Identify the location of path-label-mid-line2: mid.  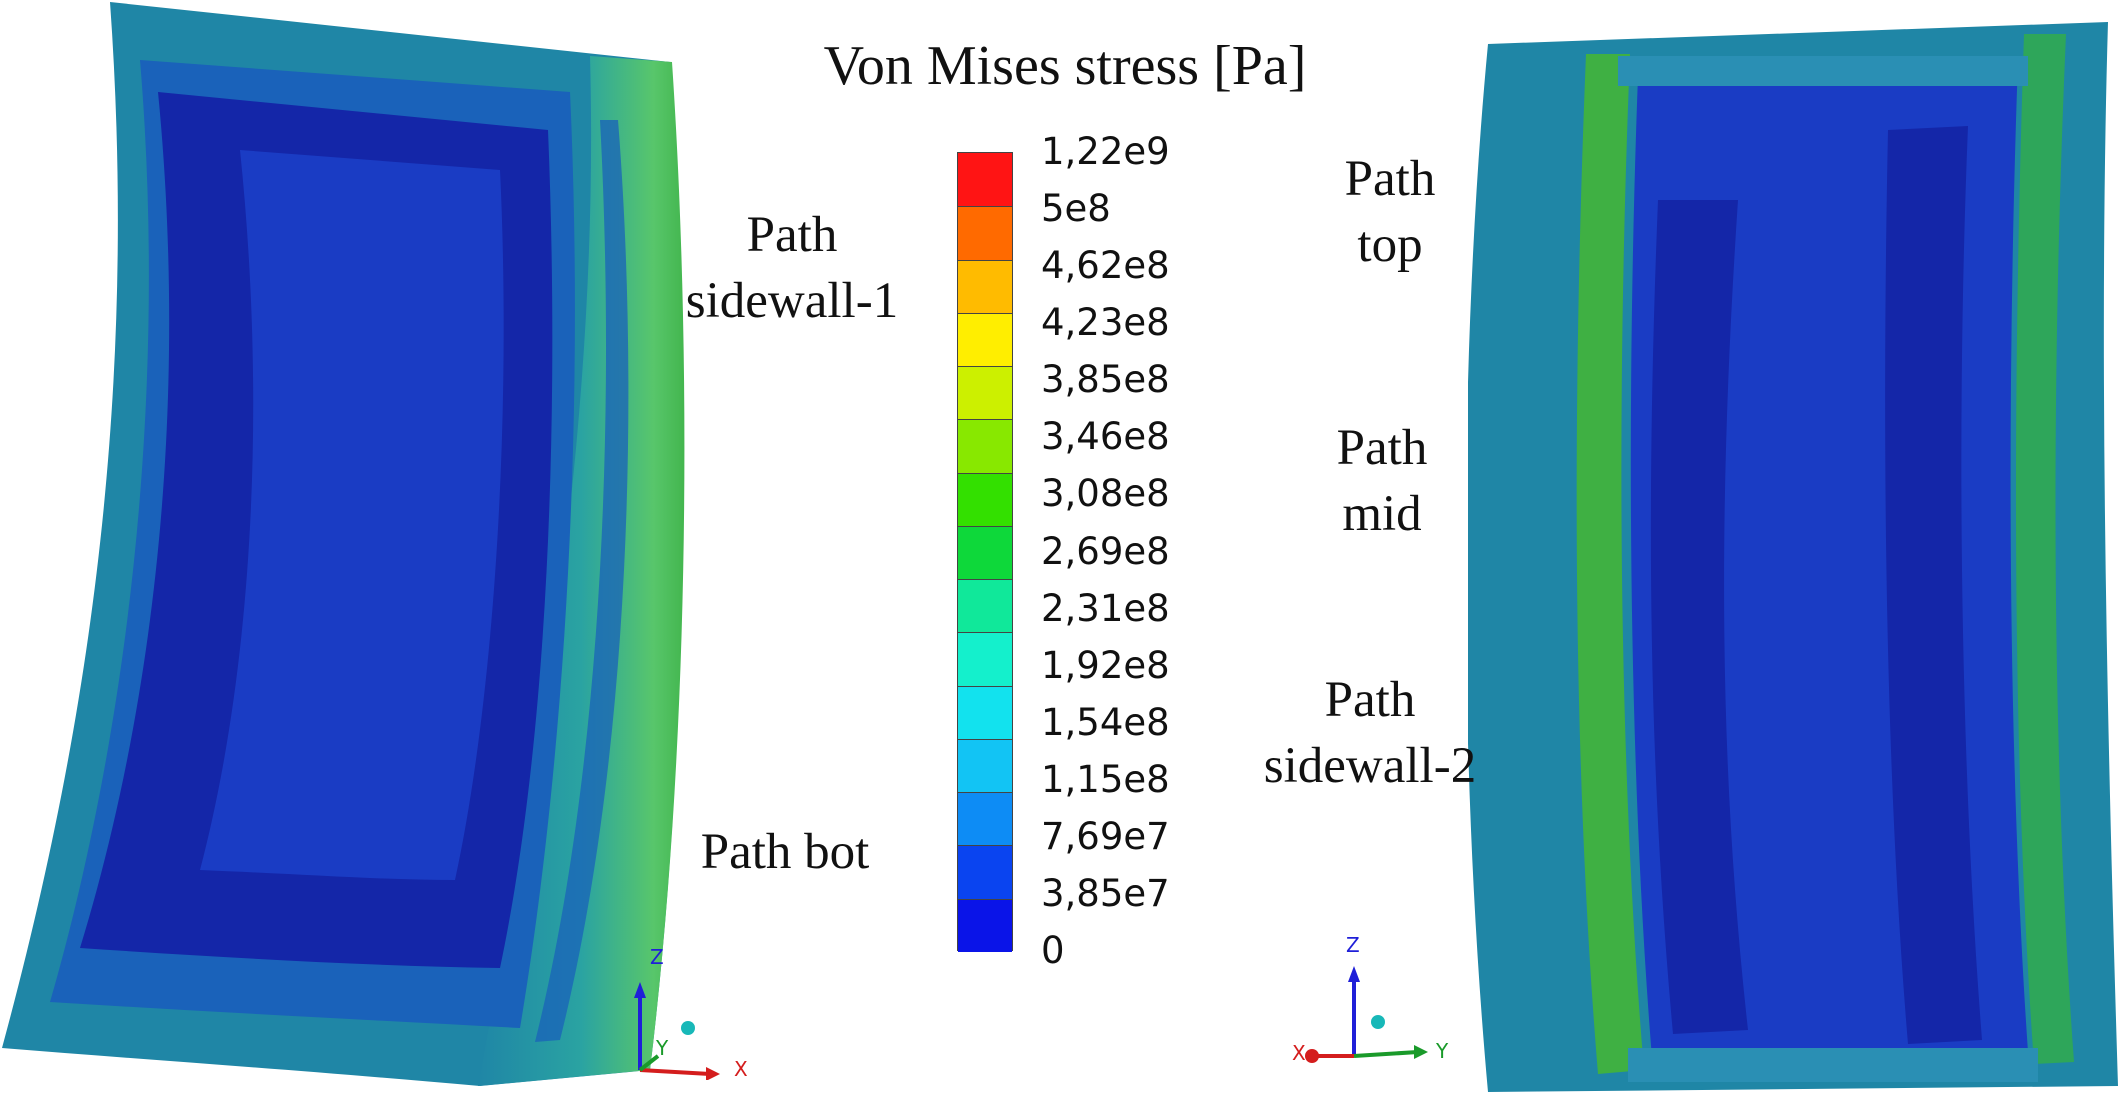
(1382, 514).